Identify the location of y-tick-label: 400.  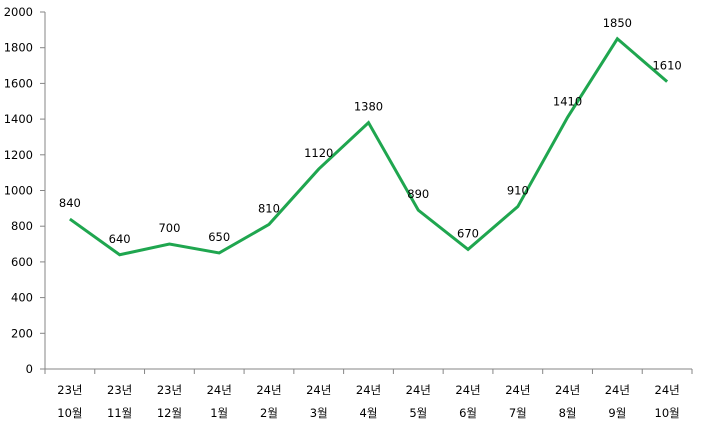
(22, 298).